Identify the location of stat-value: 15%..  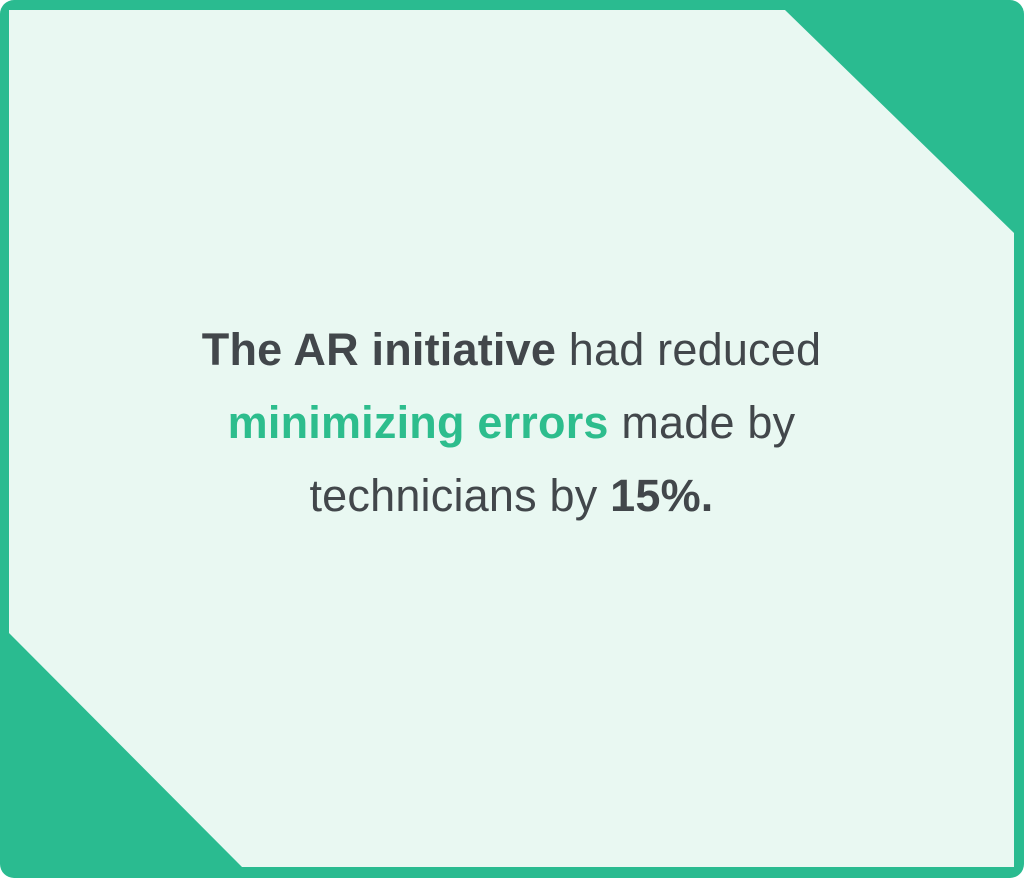
(662, 495).